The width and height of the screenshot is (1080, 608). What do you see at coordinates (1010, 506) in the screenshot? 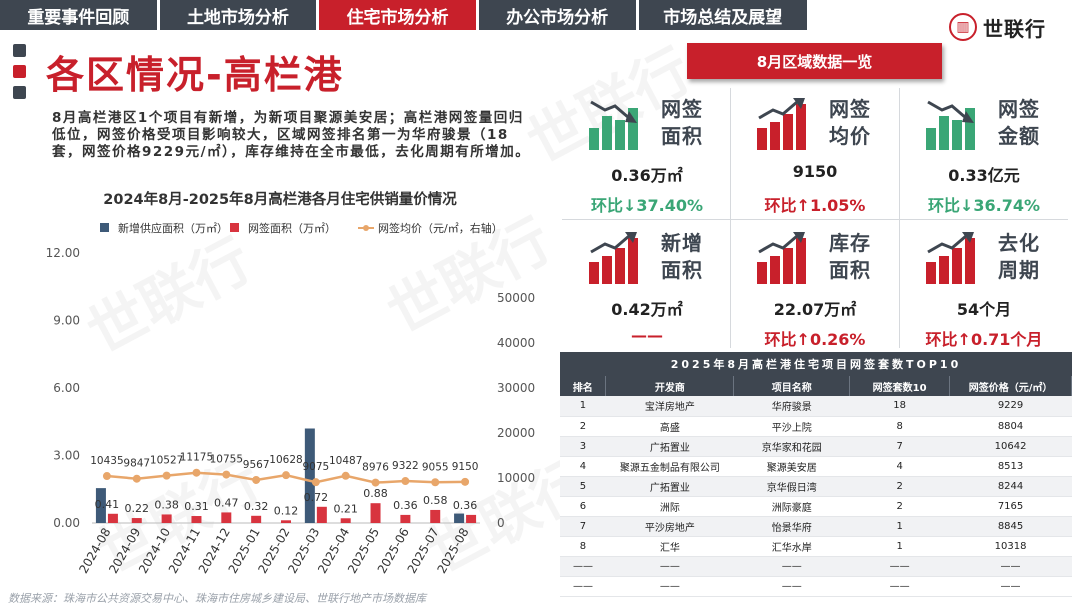
I see `table-cell: 7165` at bounding box center [1010, 506].